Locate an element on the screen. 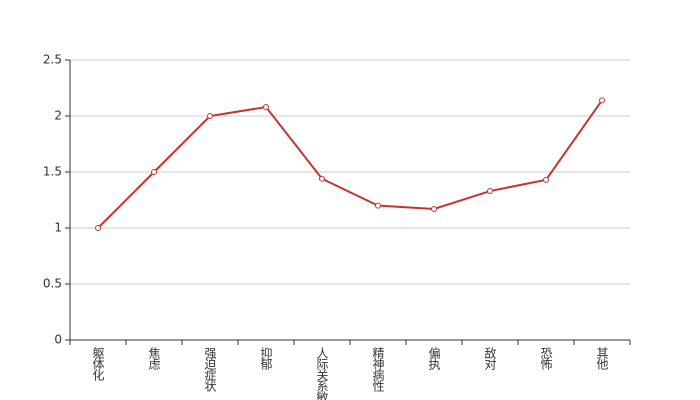 The height and width of the screenshot is (400, 700). y-tick-label: 2.5 is located at coordinates (52, 60).